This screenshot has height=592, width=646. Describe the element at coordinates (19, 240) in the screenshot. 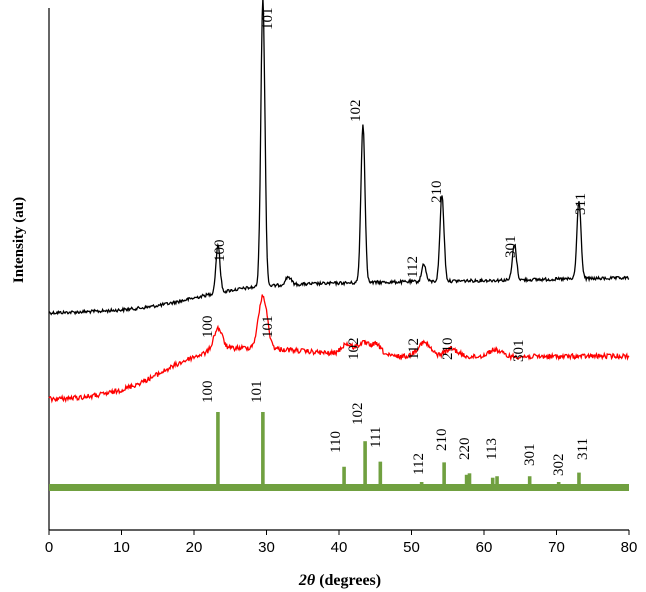

I see `y-axis-title: Intensity (au)` at that location.